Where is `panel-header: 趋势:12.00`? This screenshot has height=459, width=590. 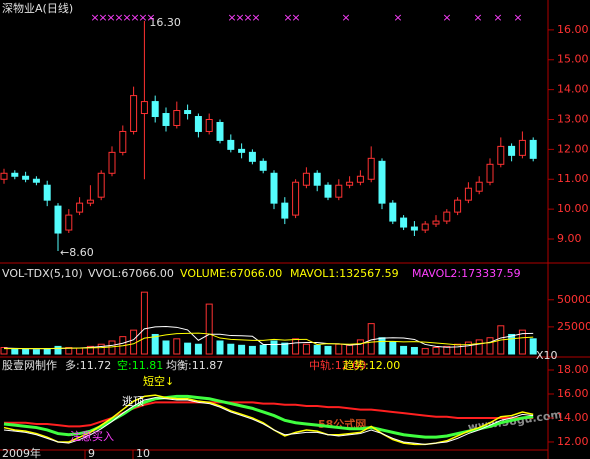 panel-header: 趋势:12.00 is located at coordinates (371, 365).